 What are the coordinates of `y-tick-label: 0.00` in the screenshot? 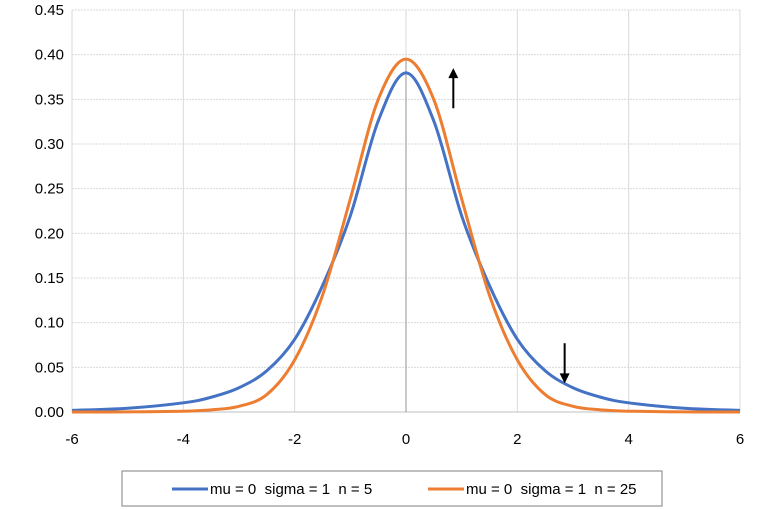 It's located at (49, 412).